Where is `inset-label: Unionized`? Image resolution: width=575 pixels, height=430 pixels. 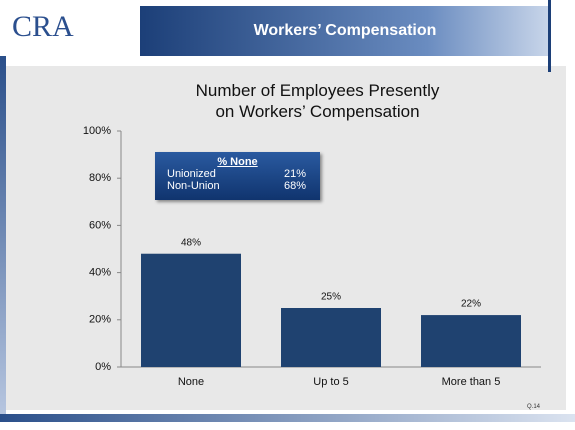
inset-label: Unionized is located at coordinates (191, 174).